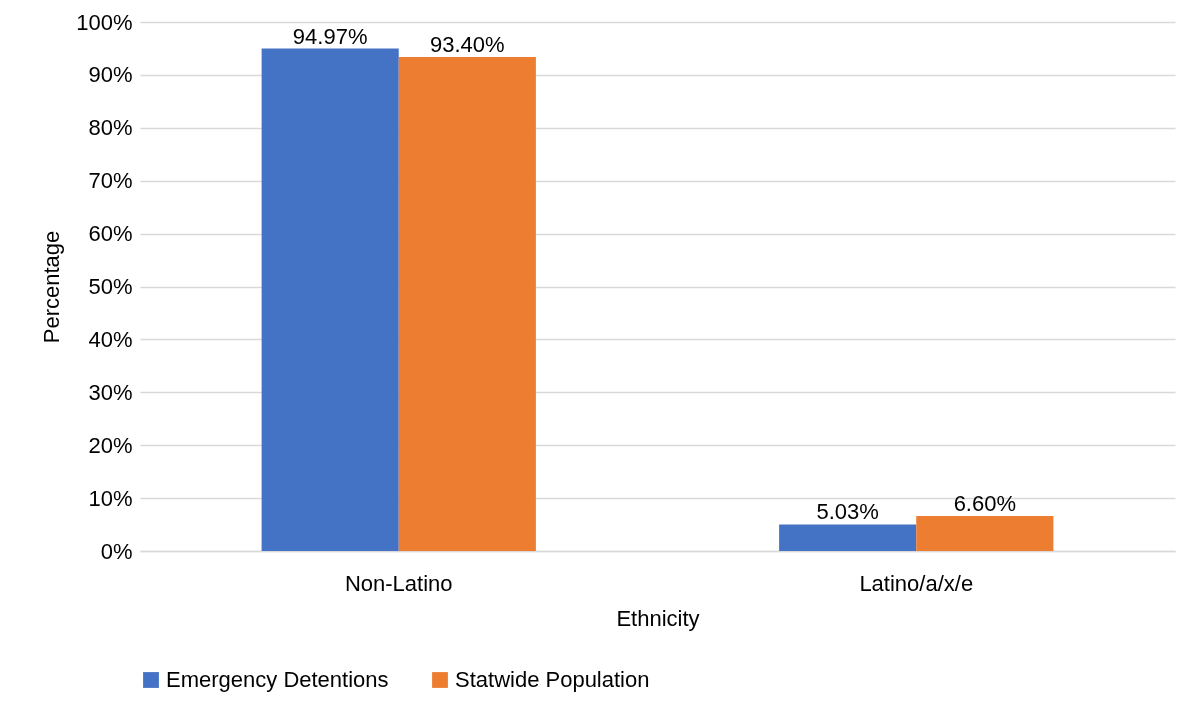  I want to click on y-tick-label: 80%, so click(110, 128).